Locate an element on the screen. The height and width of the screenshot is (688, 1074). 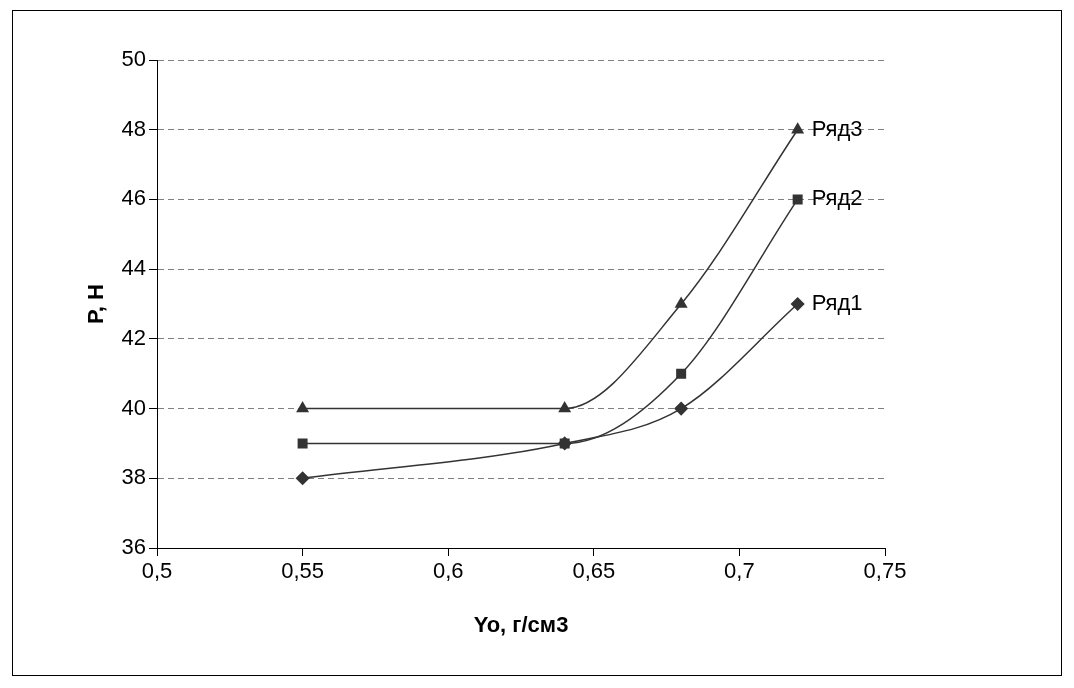
y-tick-label: 50 is located at coordinates (133, 59).